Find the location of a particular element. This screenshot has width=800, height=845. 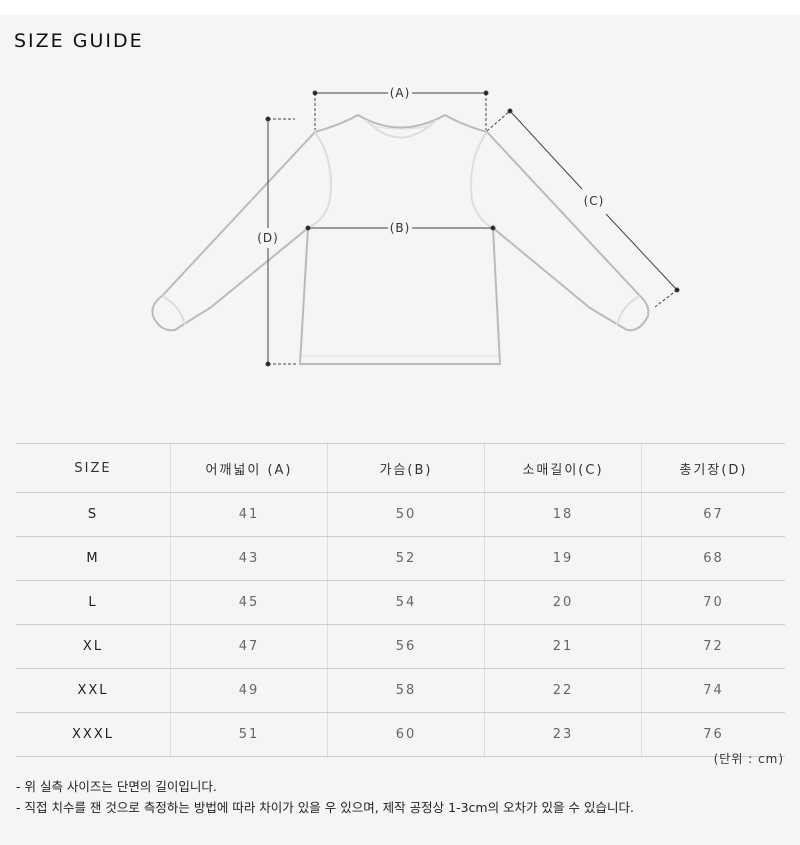

cell: 23 is located at coordinates (563, 734).